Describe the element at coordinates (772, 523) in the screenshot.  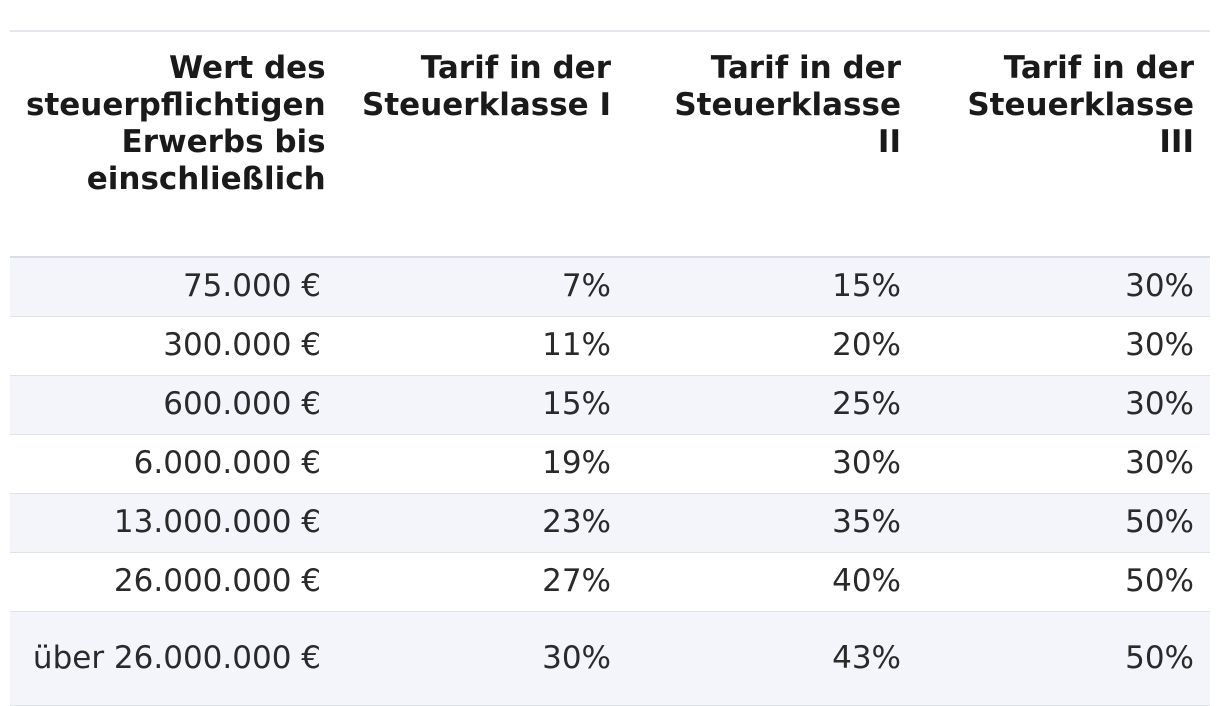
I see `cell-tax-class-2: 35%` at that location.